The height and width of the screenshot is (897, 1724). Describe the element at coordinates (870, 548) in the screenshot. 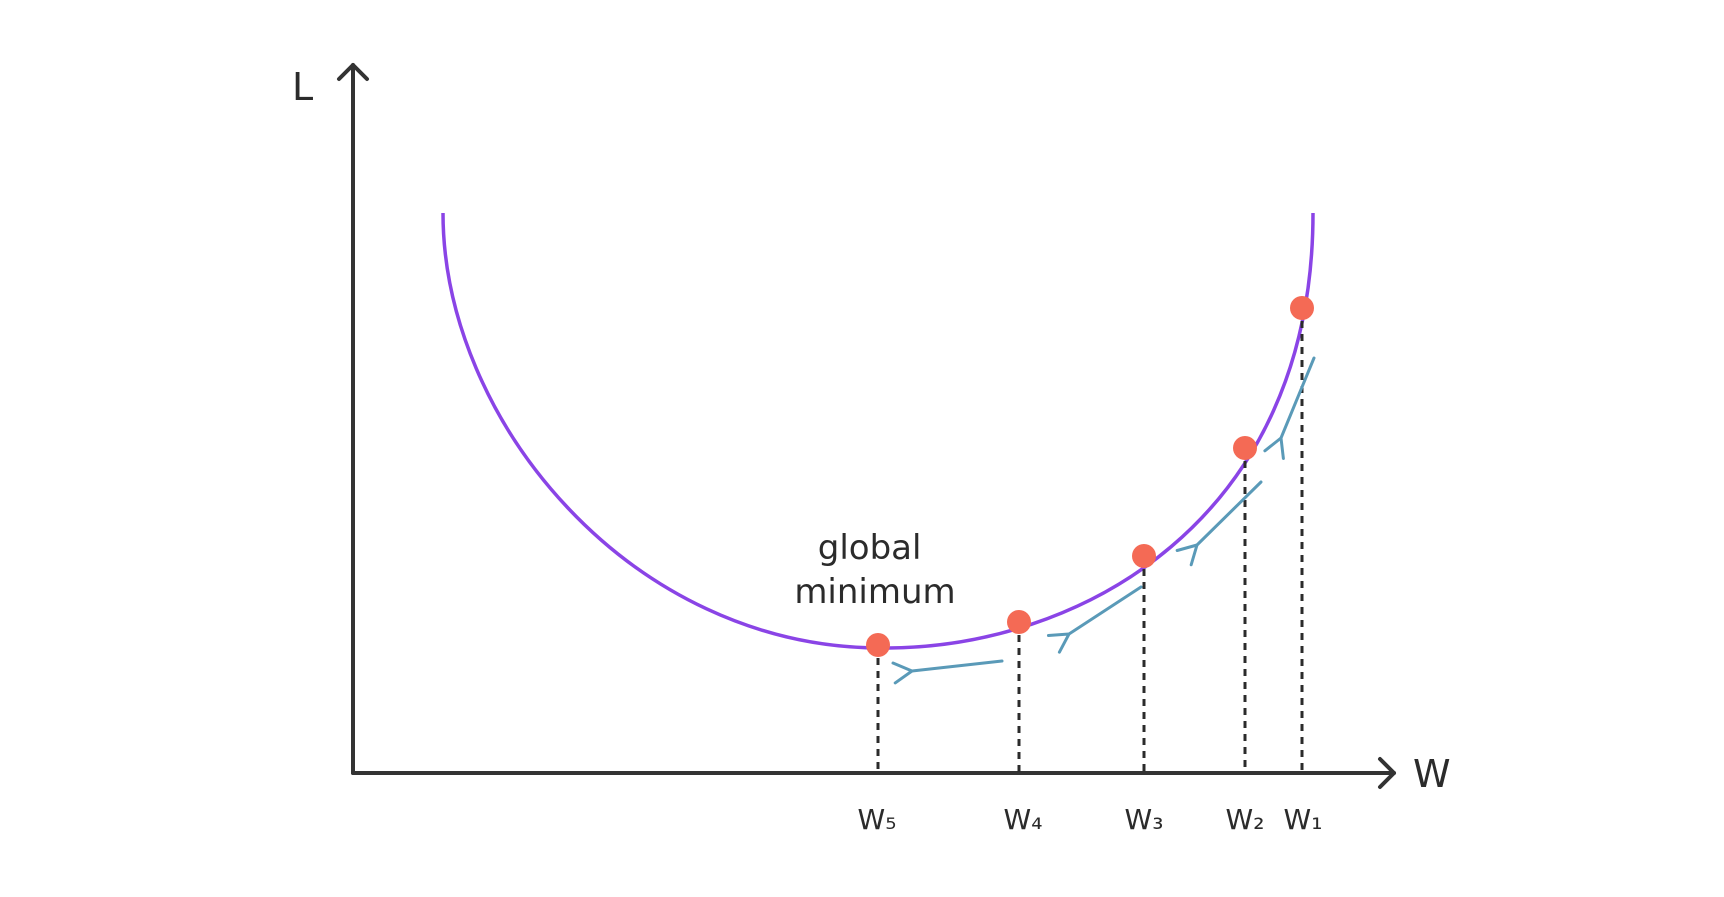

I see `annotation-line-1: global` at that location.